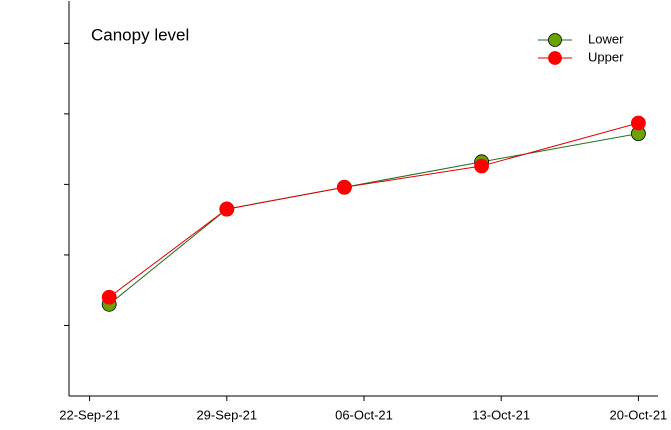  Describe the element at coordinates (140, 34) in the screenshot. I see `legend-title: Canopy level` at that location.